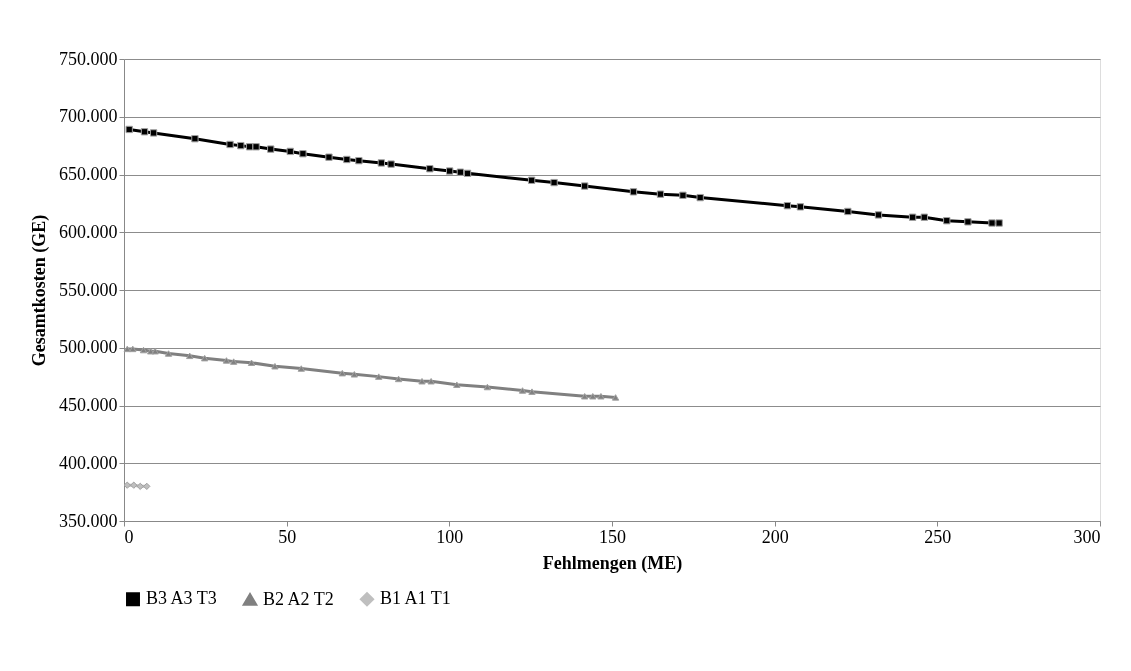 This screenshot has width=1131, height=671. What do you see at coordinates (1087, 536) in the screenshot?
I see `x-tick-label: 300` at bounding box center [1087, 536].